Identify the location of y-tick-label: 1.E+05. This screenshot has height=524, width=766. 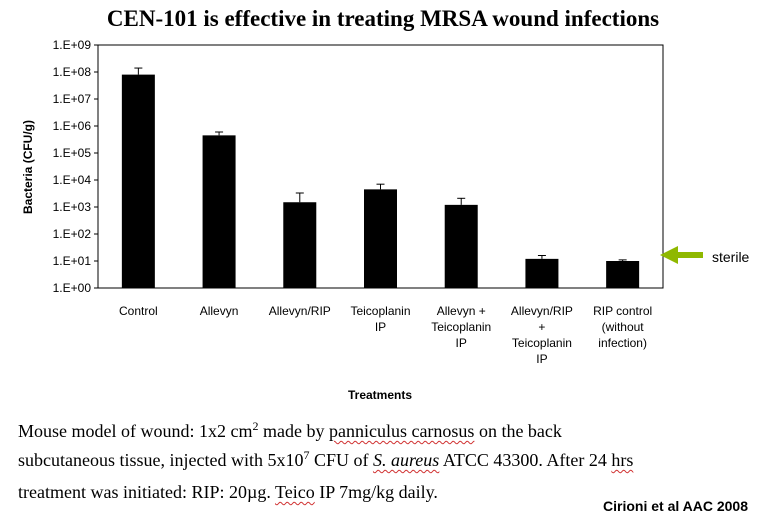
(72, 153).